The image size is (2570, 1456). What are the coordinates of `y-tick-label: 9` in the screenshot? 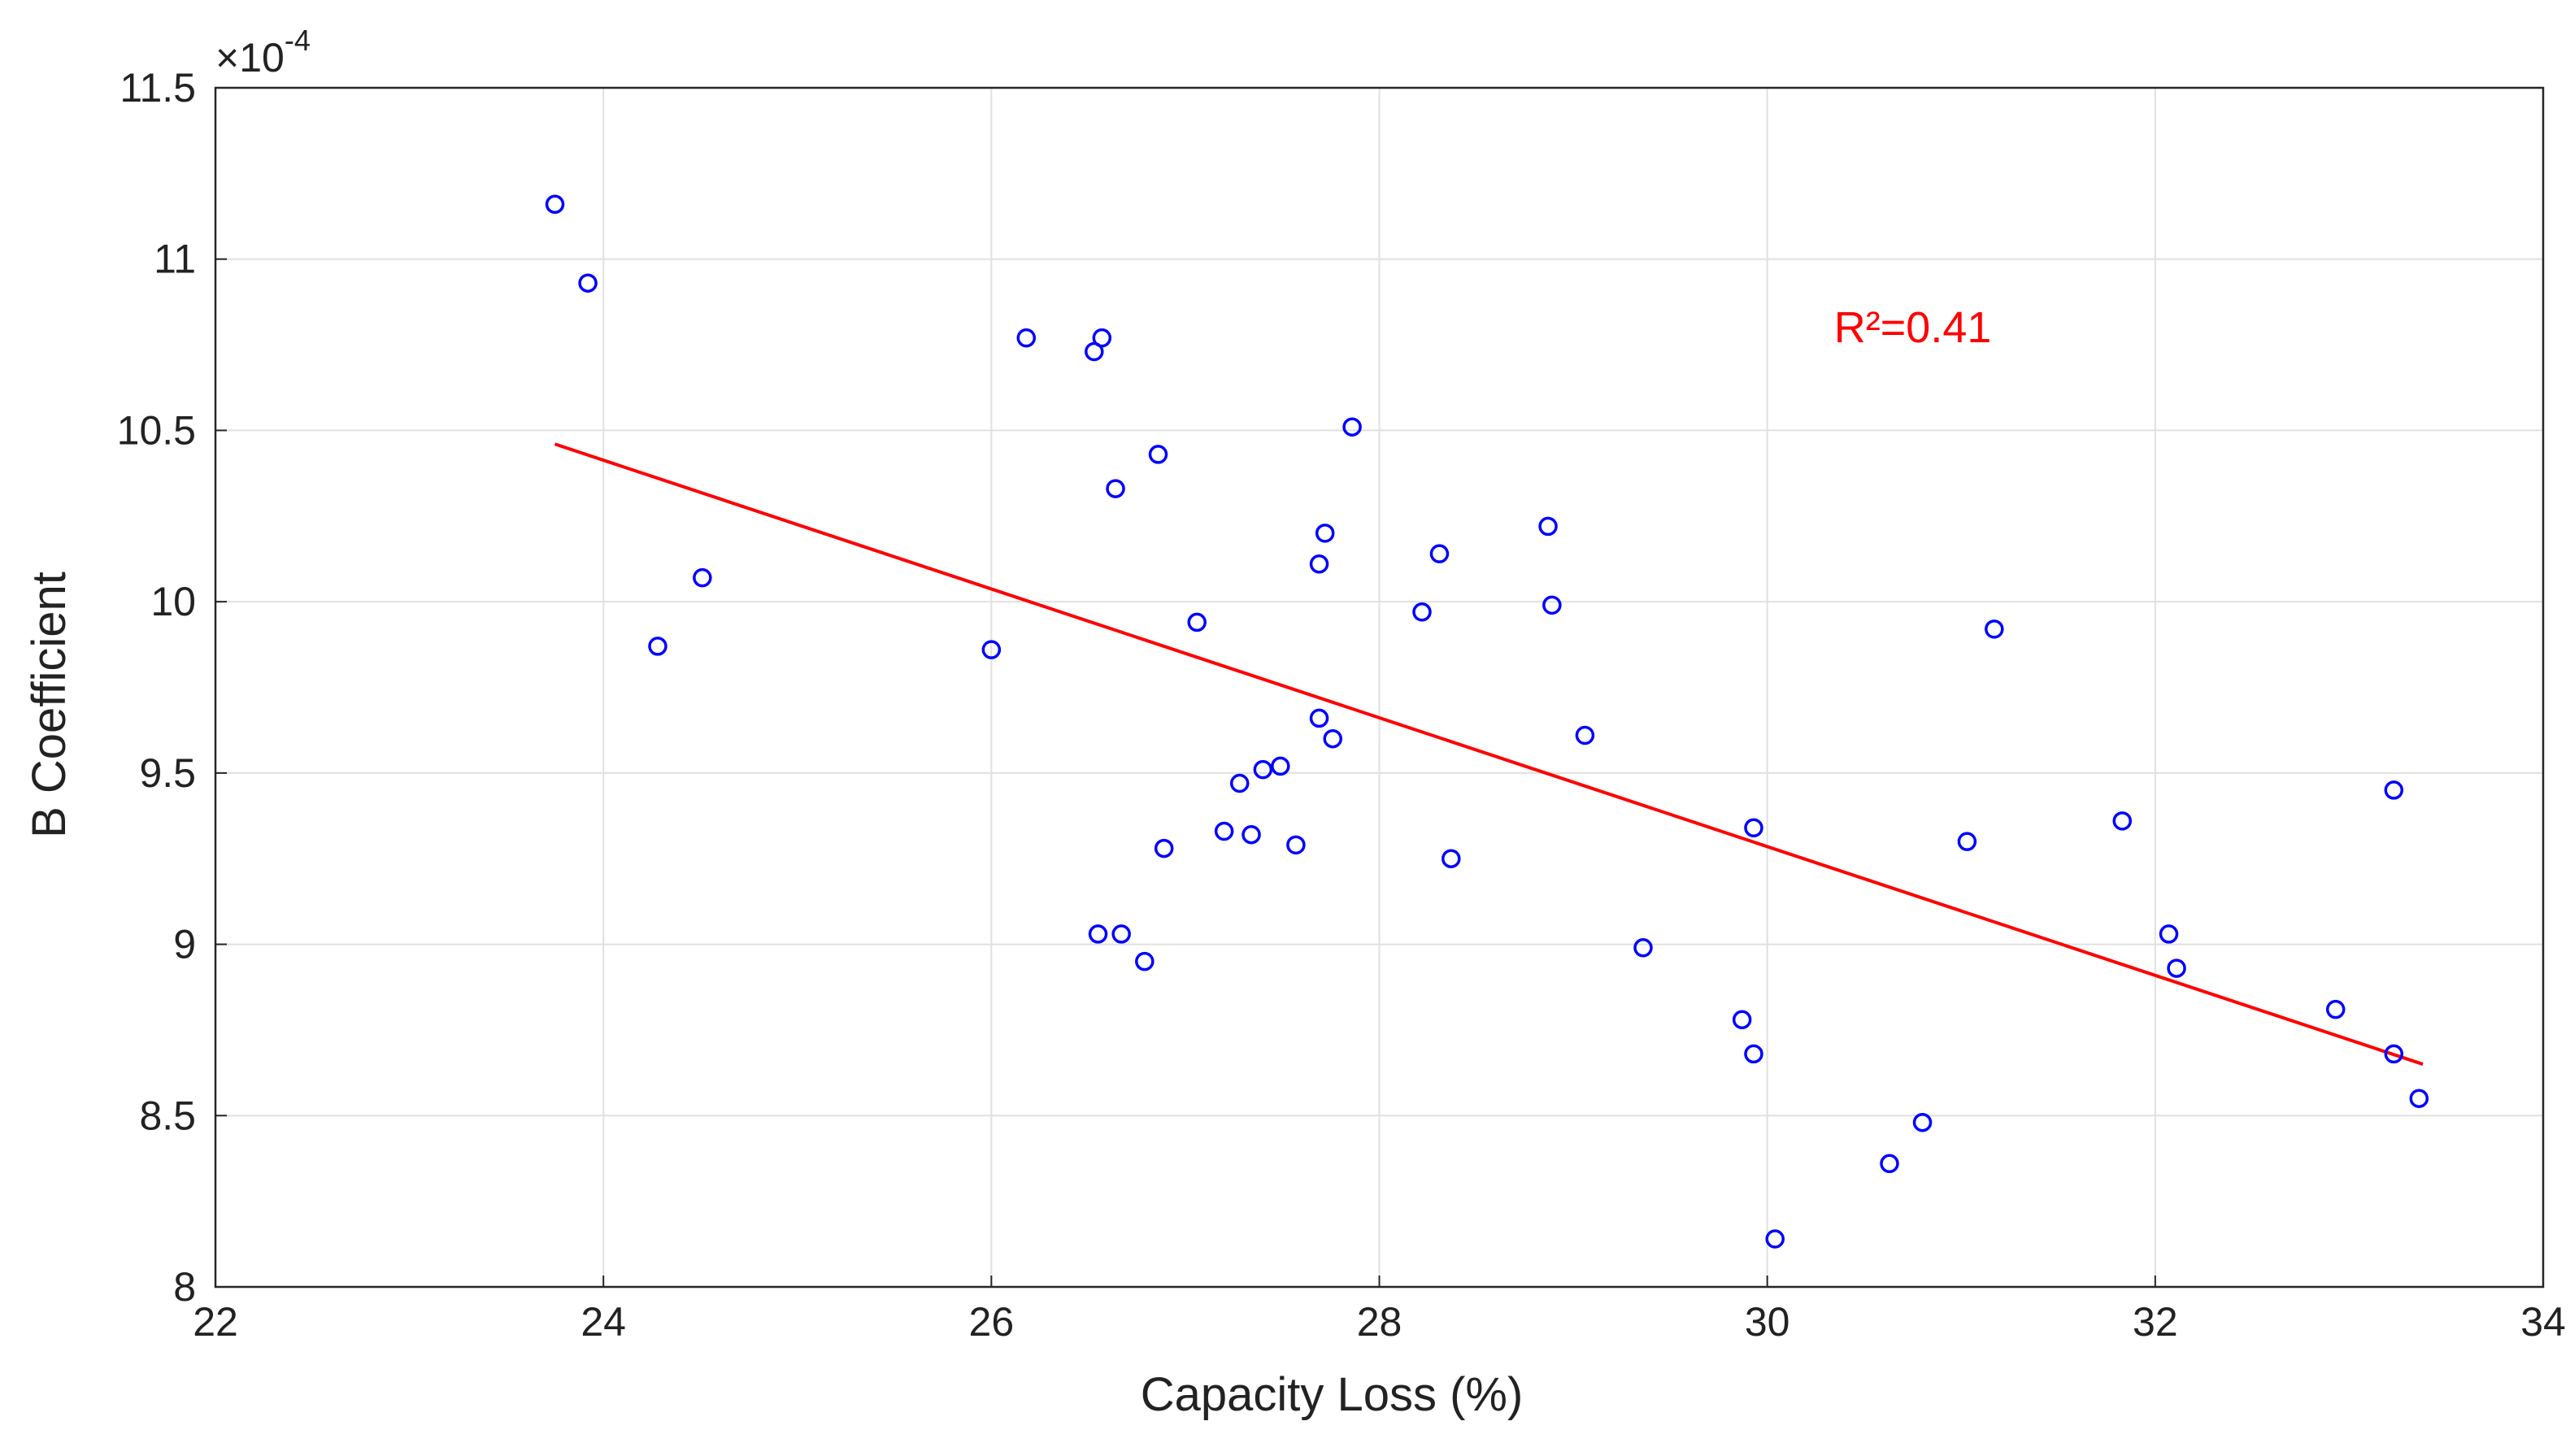 It's located at (184, 945).